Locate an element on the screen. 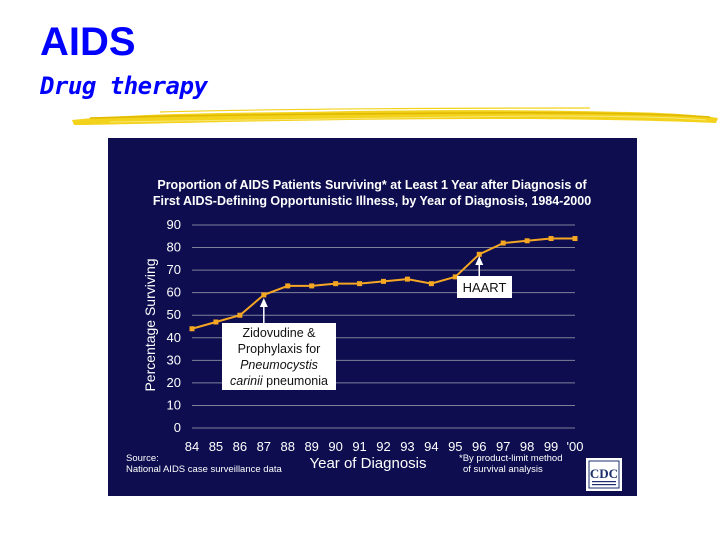 The height and width of the screenshot is (540, 720). y-tick-label: 70 is located at coordinates (174, 269).